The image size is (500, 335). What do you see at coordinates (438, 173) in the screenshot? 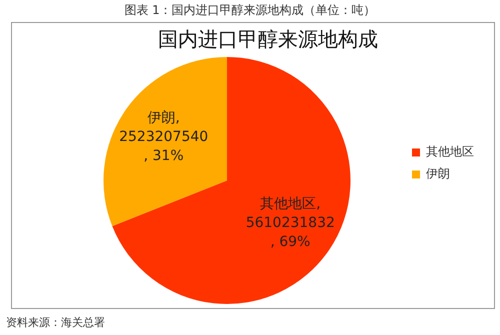
I see `legend-label: 伊朗` at bounding box center [438, 173].